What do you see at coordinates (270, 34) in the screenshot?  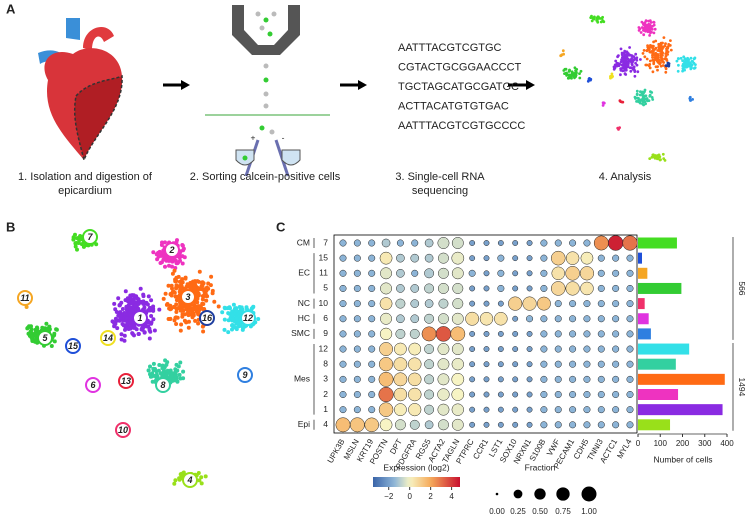 I see `droplet` at bounding box center [270, 34].